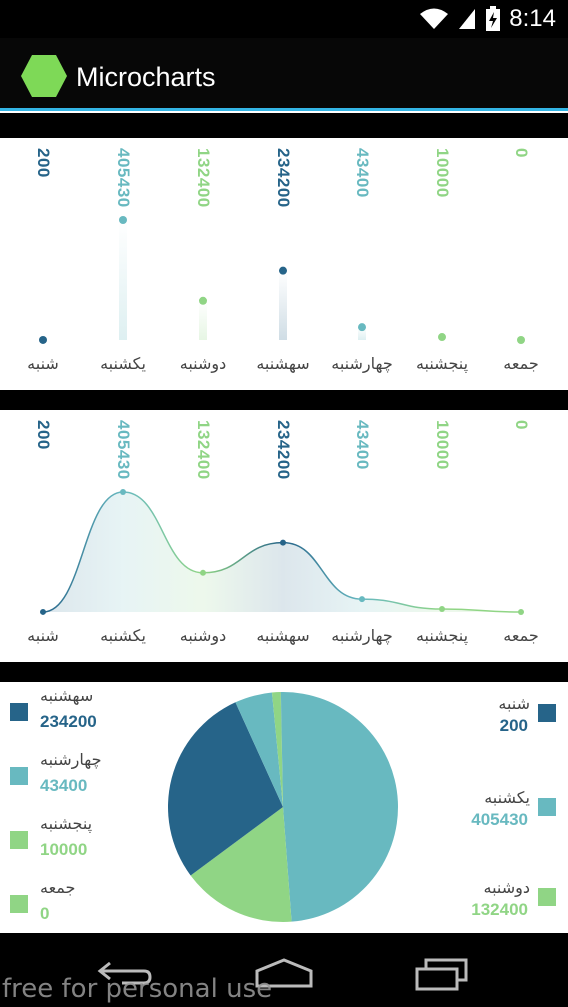  What do you see at coordinates (43, 363) in the screenshot?
I see `point-chart-x-label: شنبه` at bounding box center [43, 363].